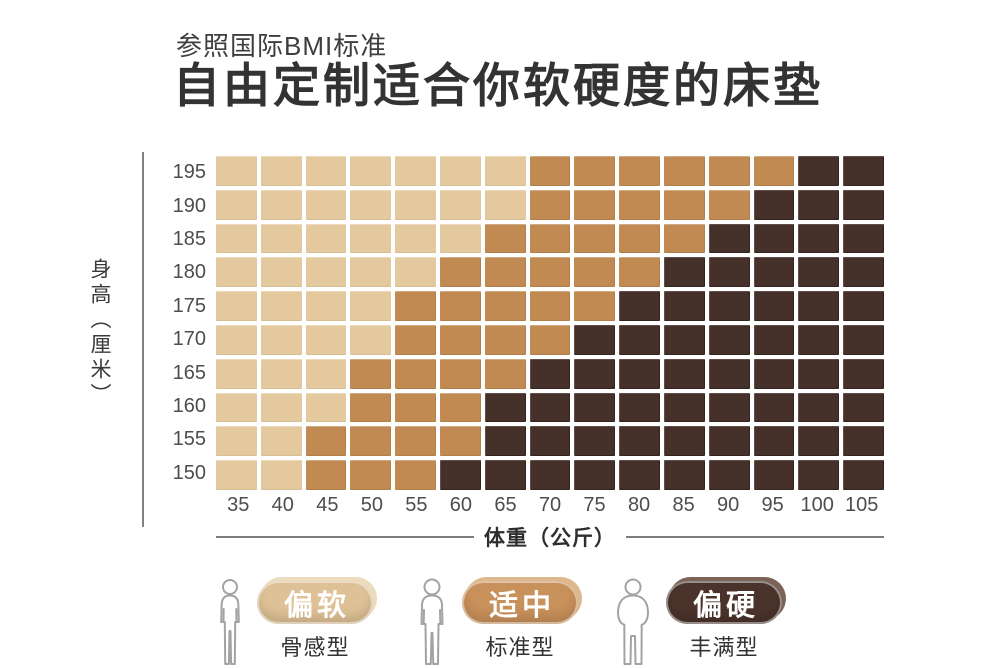  What do you see at coordinates (189, 439) in the screenshot?
I see `y-tick-label: 155` at bounding box center [189, 439].